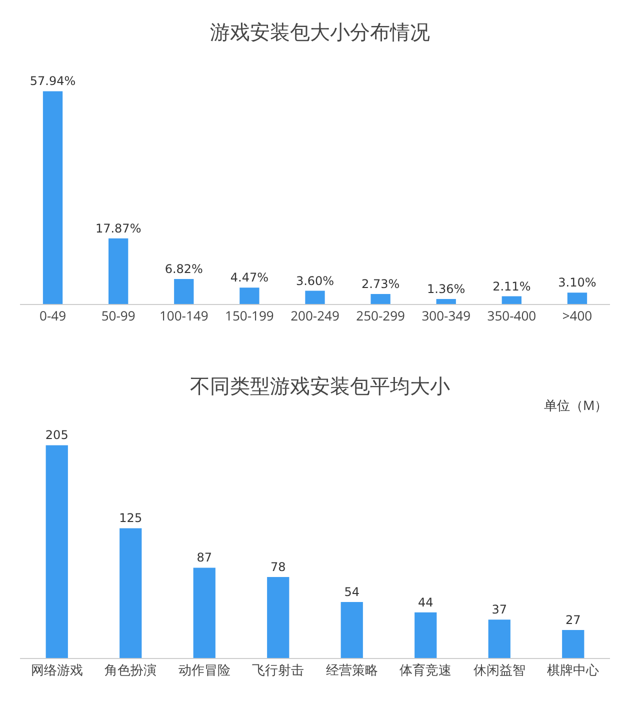 This screenshot has width=640, height=709. I want to click on x-tick-label: 棋牌中心, so click(573, 669).